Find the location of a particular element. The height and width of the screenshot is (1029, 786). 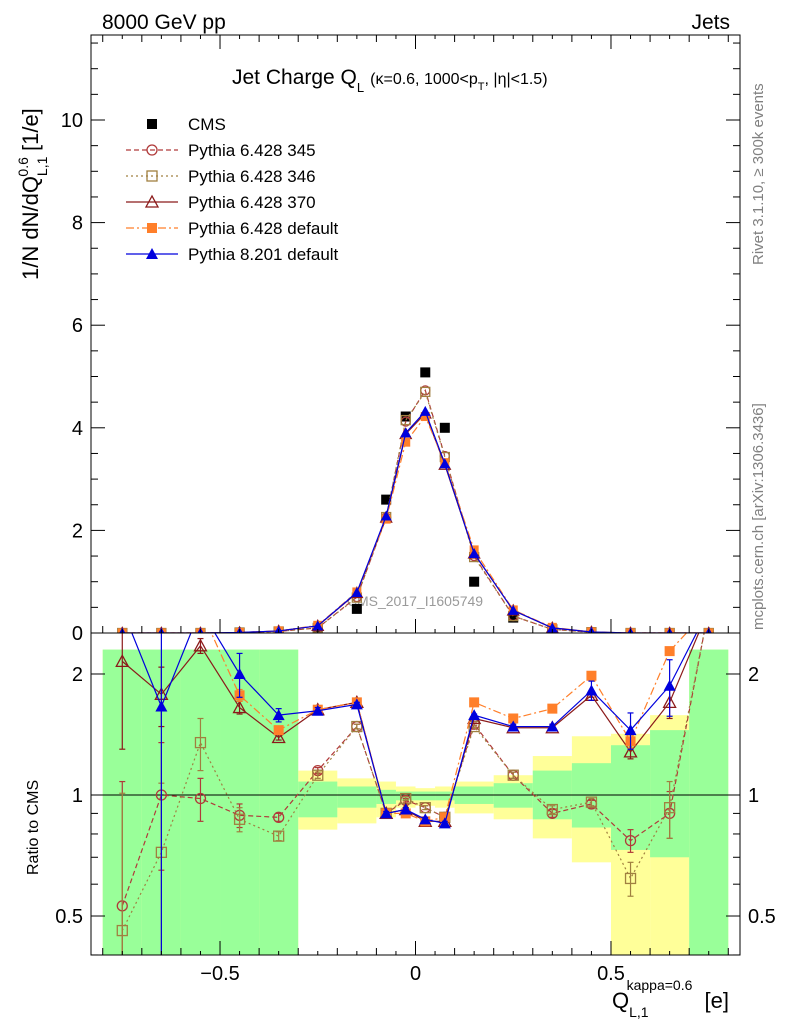

rivet-version-label: Rivet 3.1.10, ≥ 300k events is located at coordinates (758, 174).